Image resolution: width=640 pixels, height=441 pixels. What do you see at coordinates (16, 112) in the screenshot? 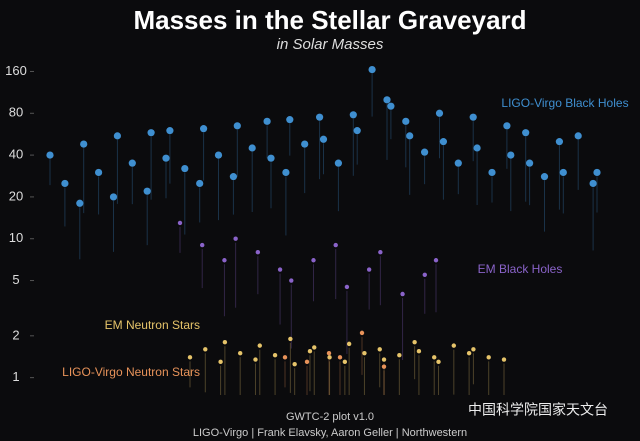
I see `y-tick-label: 80` at bounding box center [16, 112].